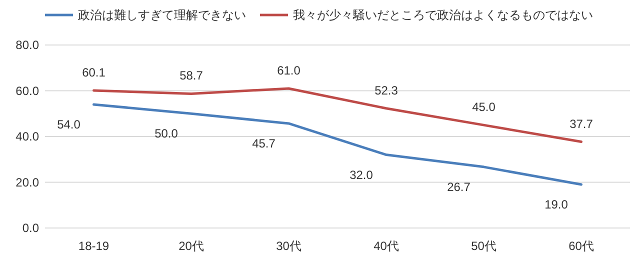 The width and height of the screenshot is (640, 266). Describe the element at coordinates (581, 246) in the screenshot. I see `x-tick-label: 60代` at that location.